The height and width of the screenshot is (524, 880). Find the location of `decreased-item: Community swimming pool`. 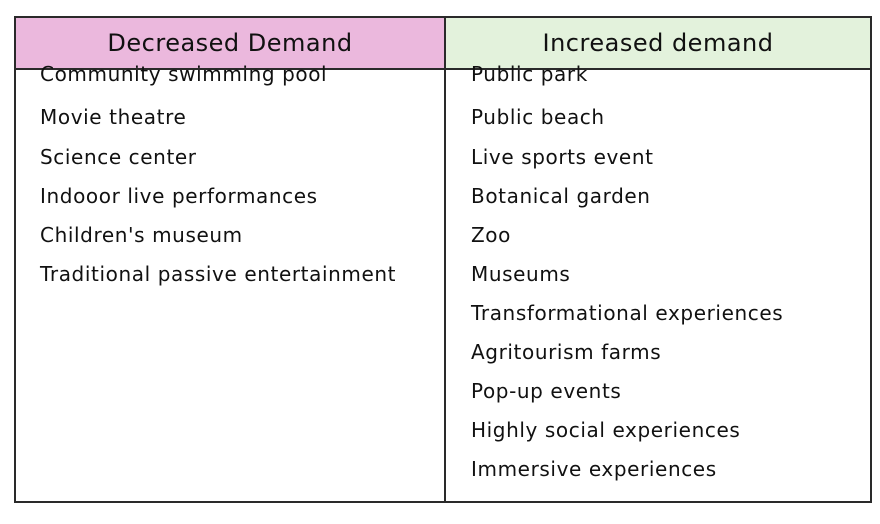

decreased-item: Community swimming pool is located at coordinates (184, 74).